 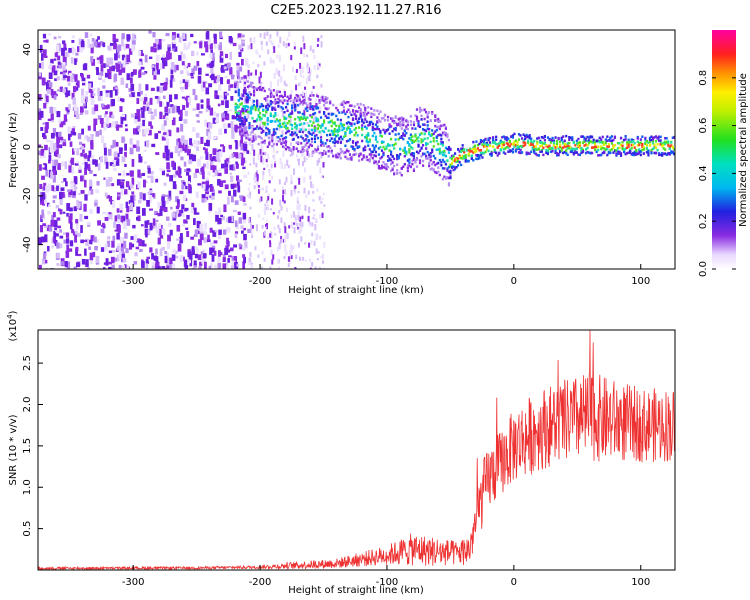 What do you see at coordinates (27, 196) in the screenshot?
I see `spectrogram-y-tick-label: -20` at bounding box center [27, 196].